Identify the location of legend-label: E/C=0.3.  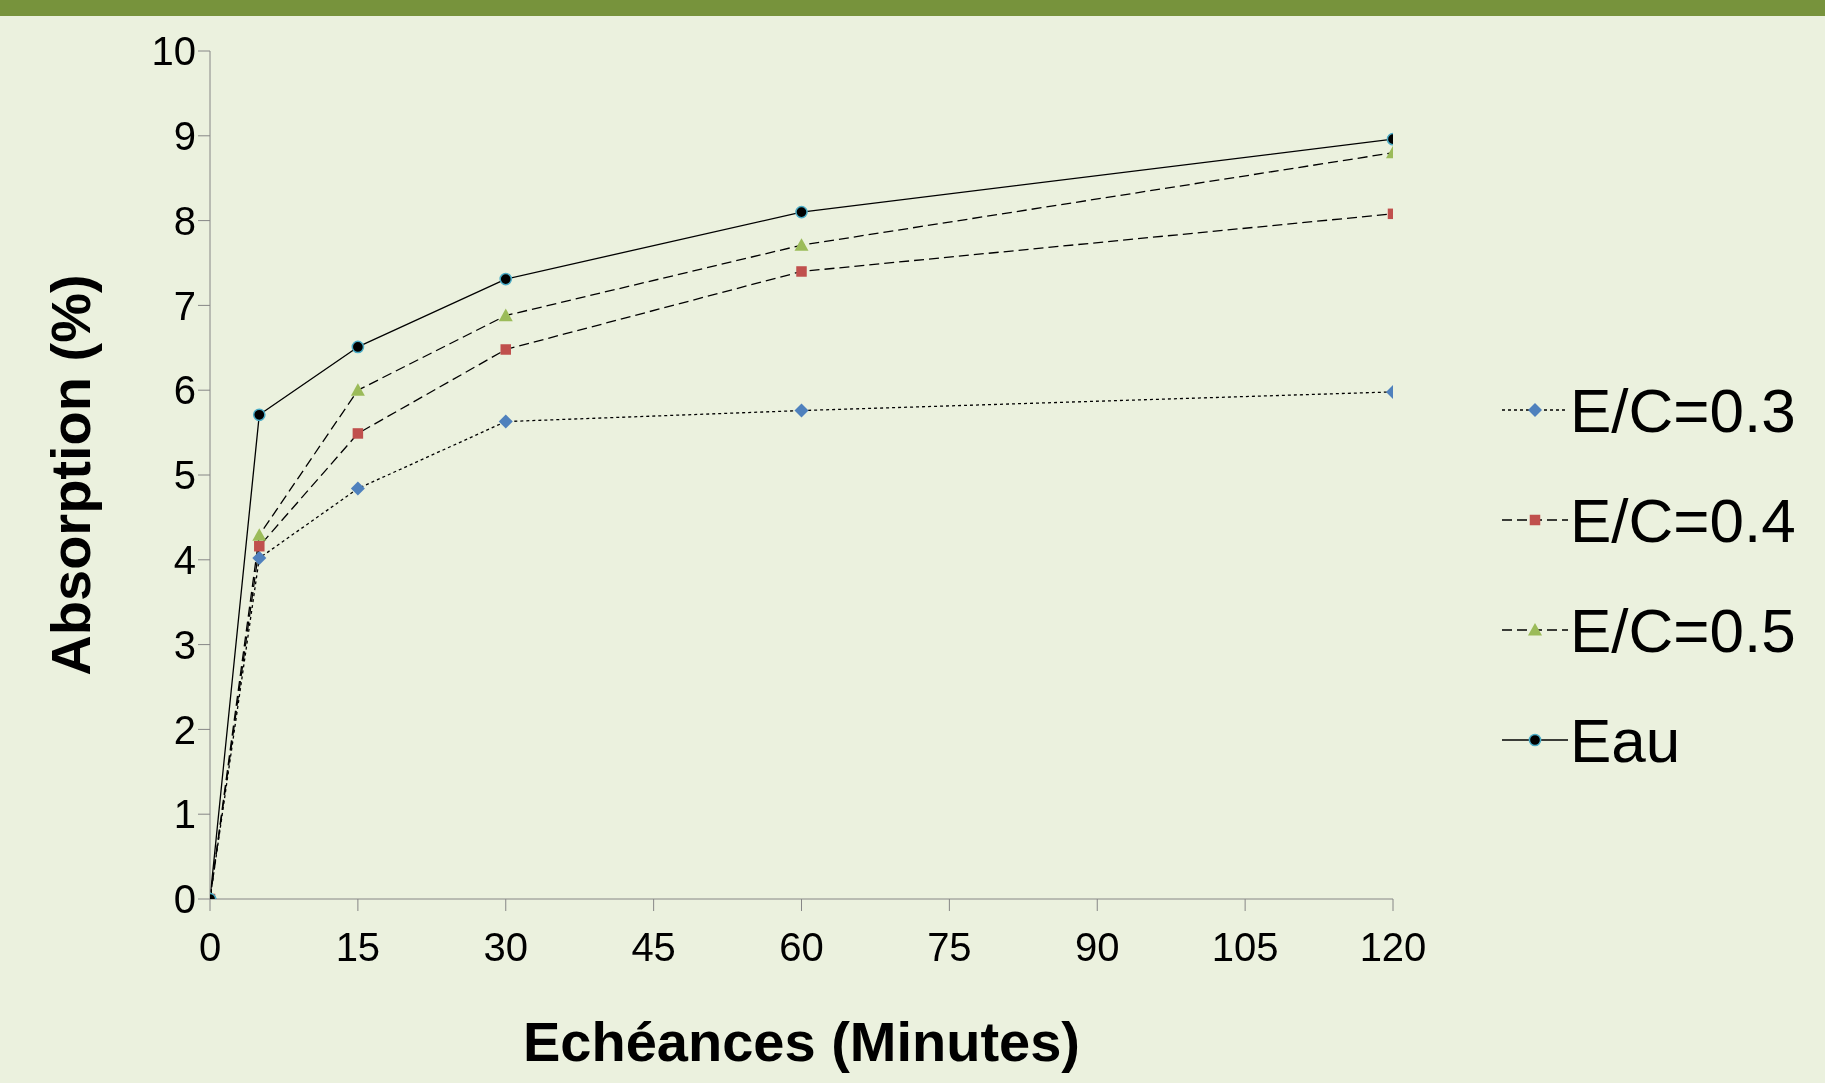
(1683, 410).